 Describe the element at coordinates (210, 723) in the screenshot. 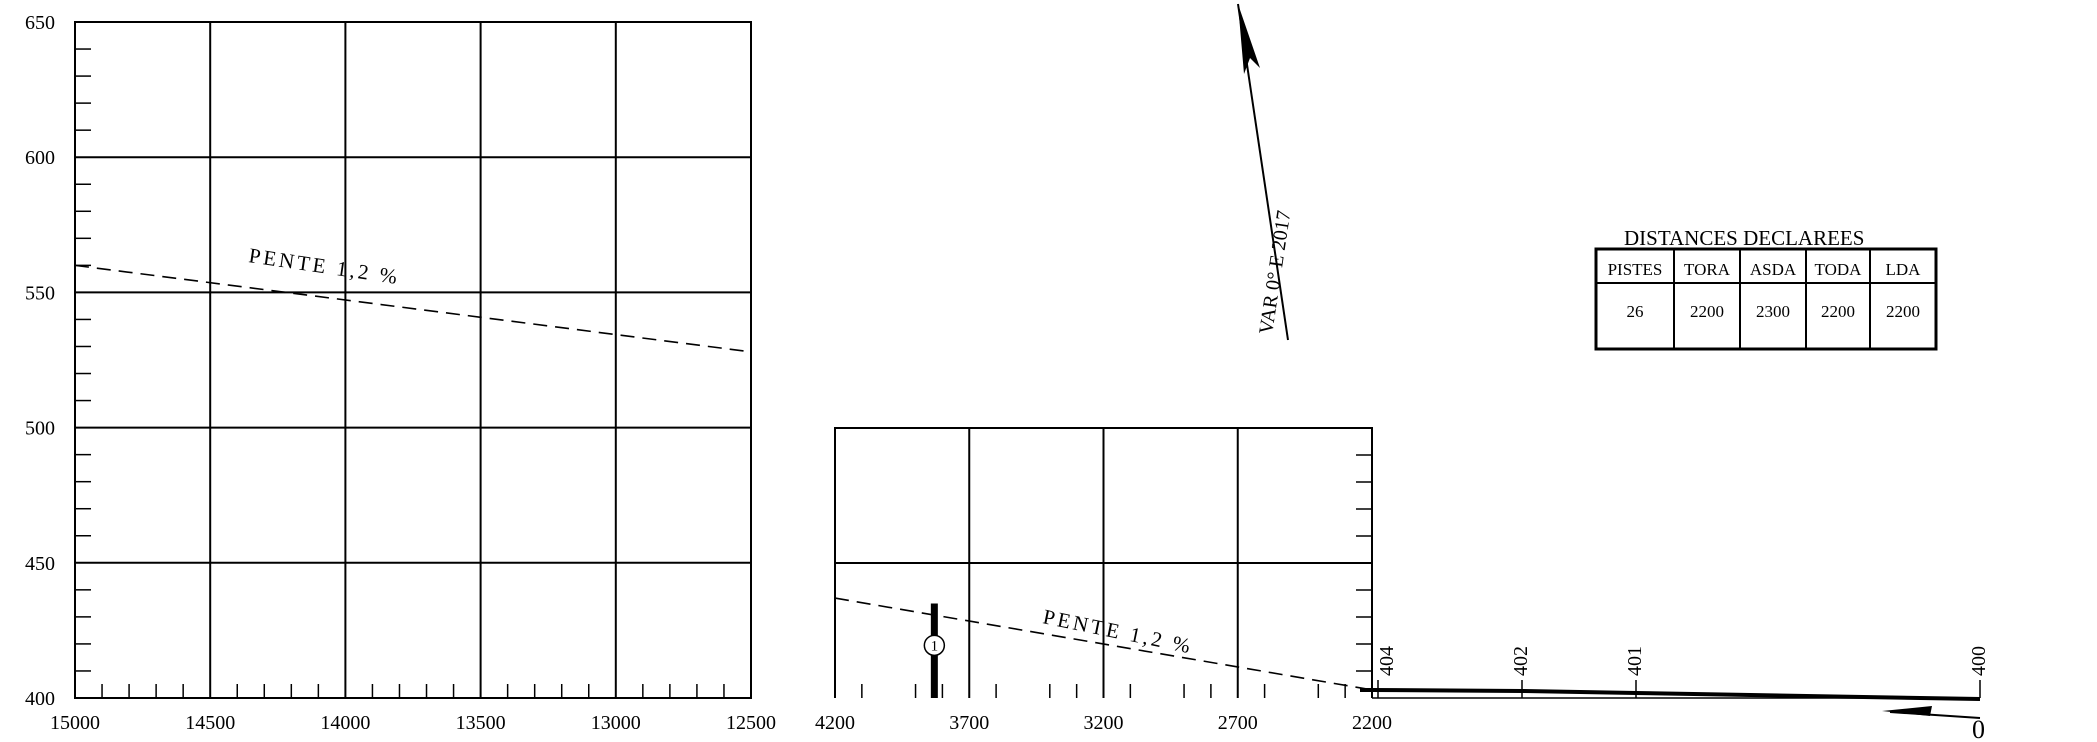

I see `left-x-tick-label-14500: 14500` at that location.